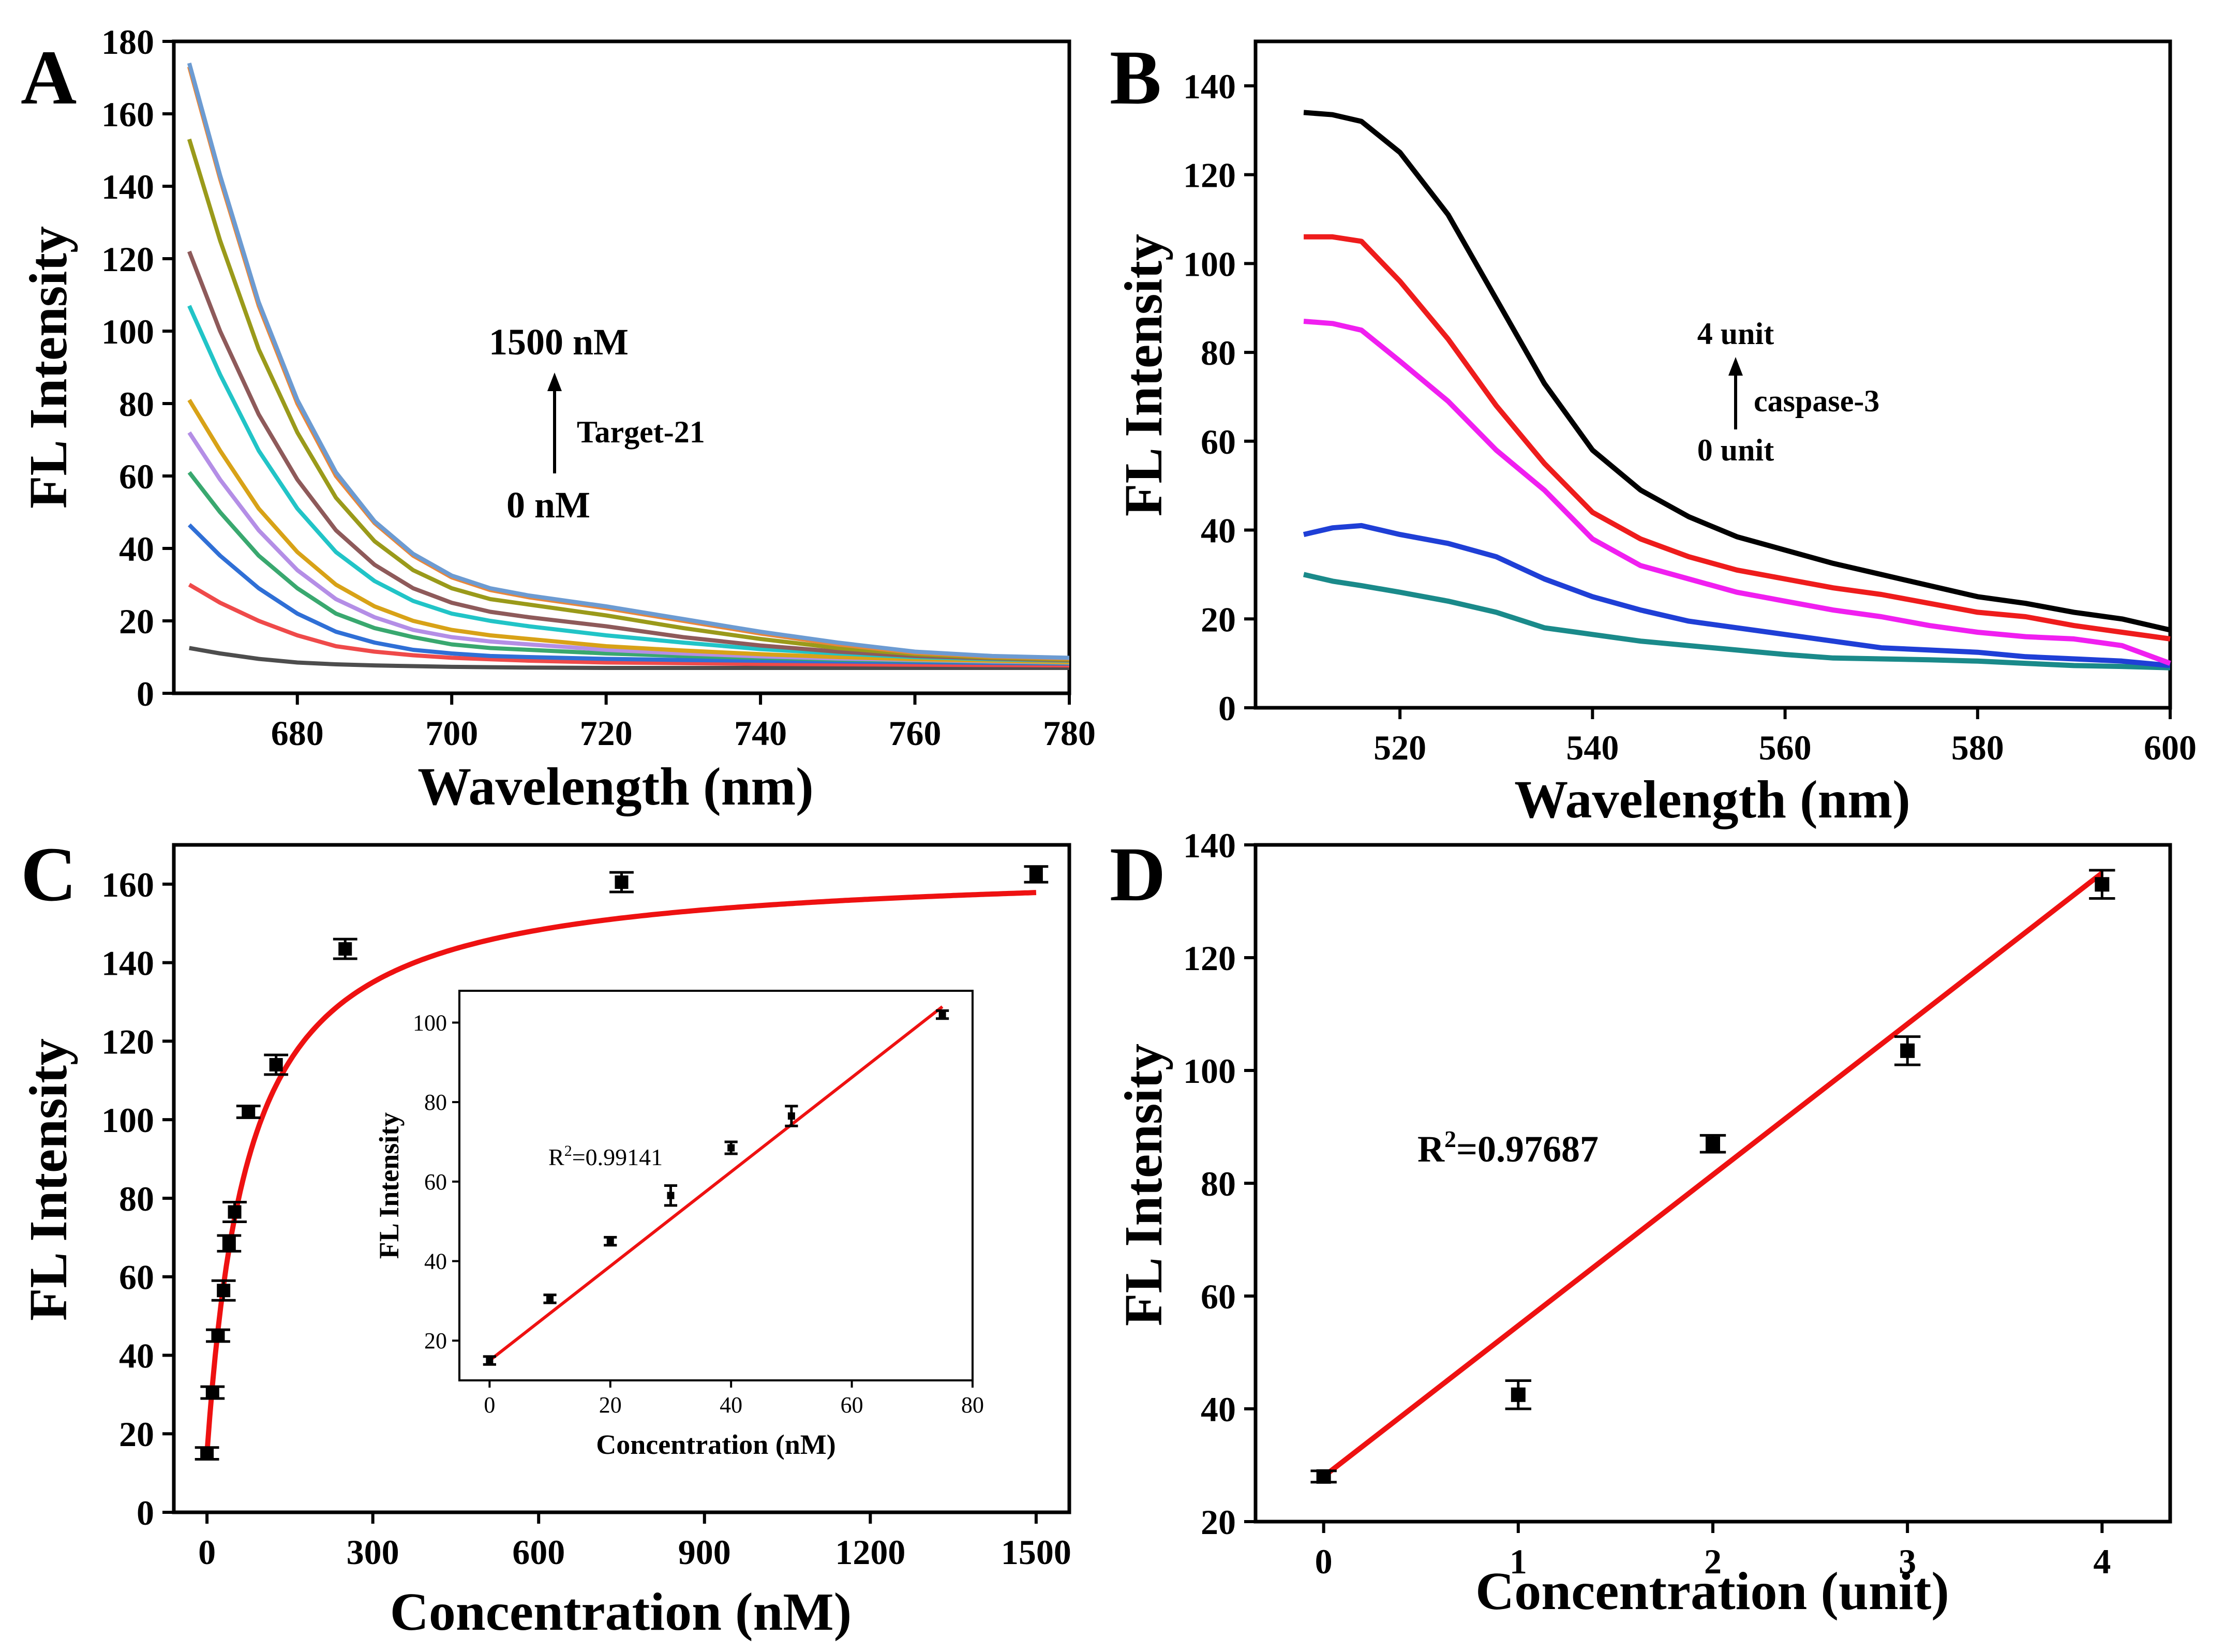  Describe the element at coordinates (1713, 1562) in the screenshot. I see `x-tick-label: 2` at that location.